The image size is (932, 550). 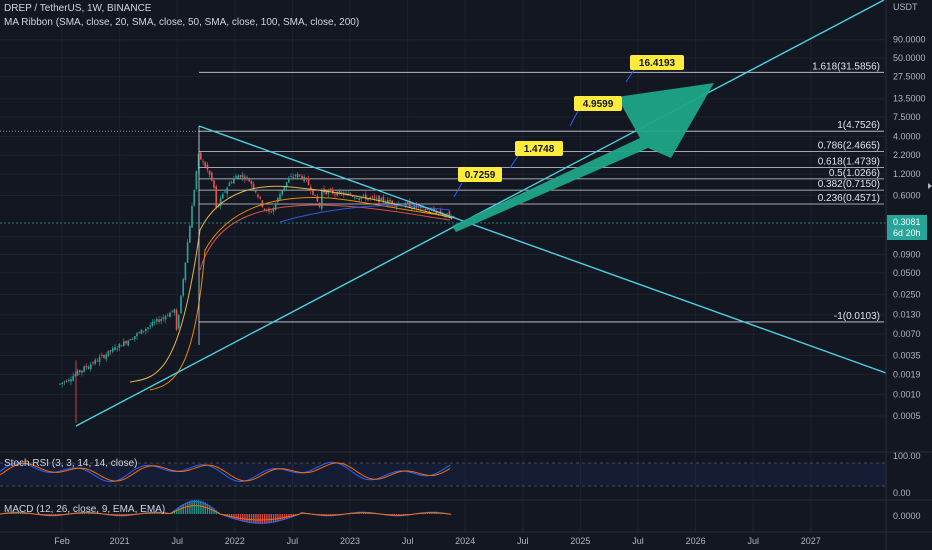 What do you see at coordinates (846, 66) in the screenshot?
I see `fib-level-label: 1.618(31.5856)` at bounding box center [846, 66].